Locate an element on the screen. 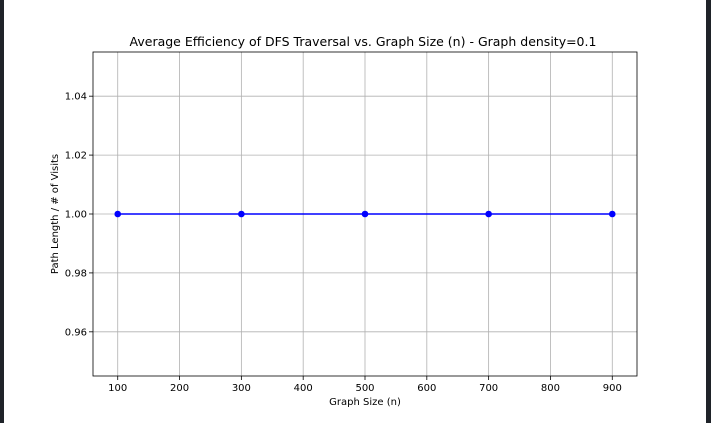  series-layer is located at coordinates (365, 214).